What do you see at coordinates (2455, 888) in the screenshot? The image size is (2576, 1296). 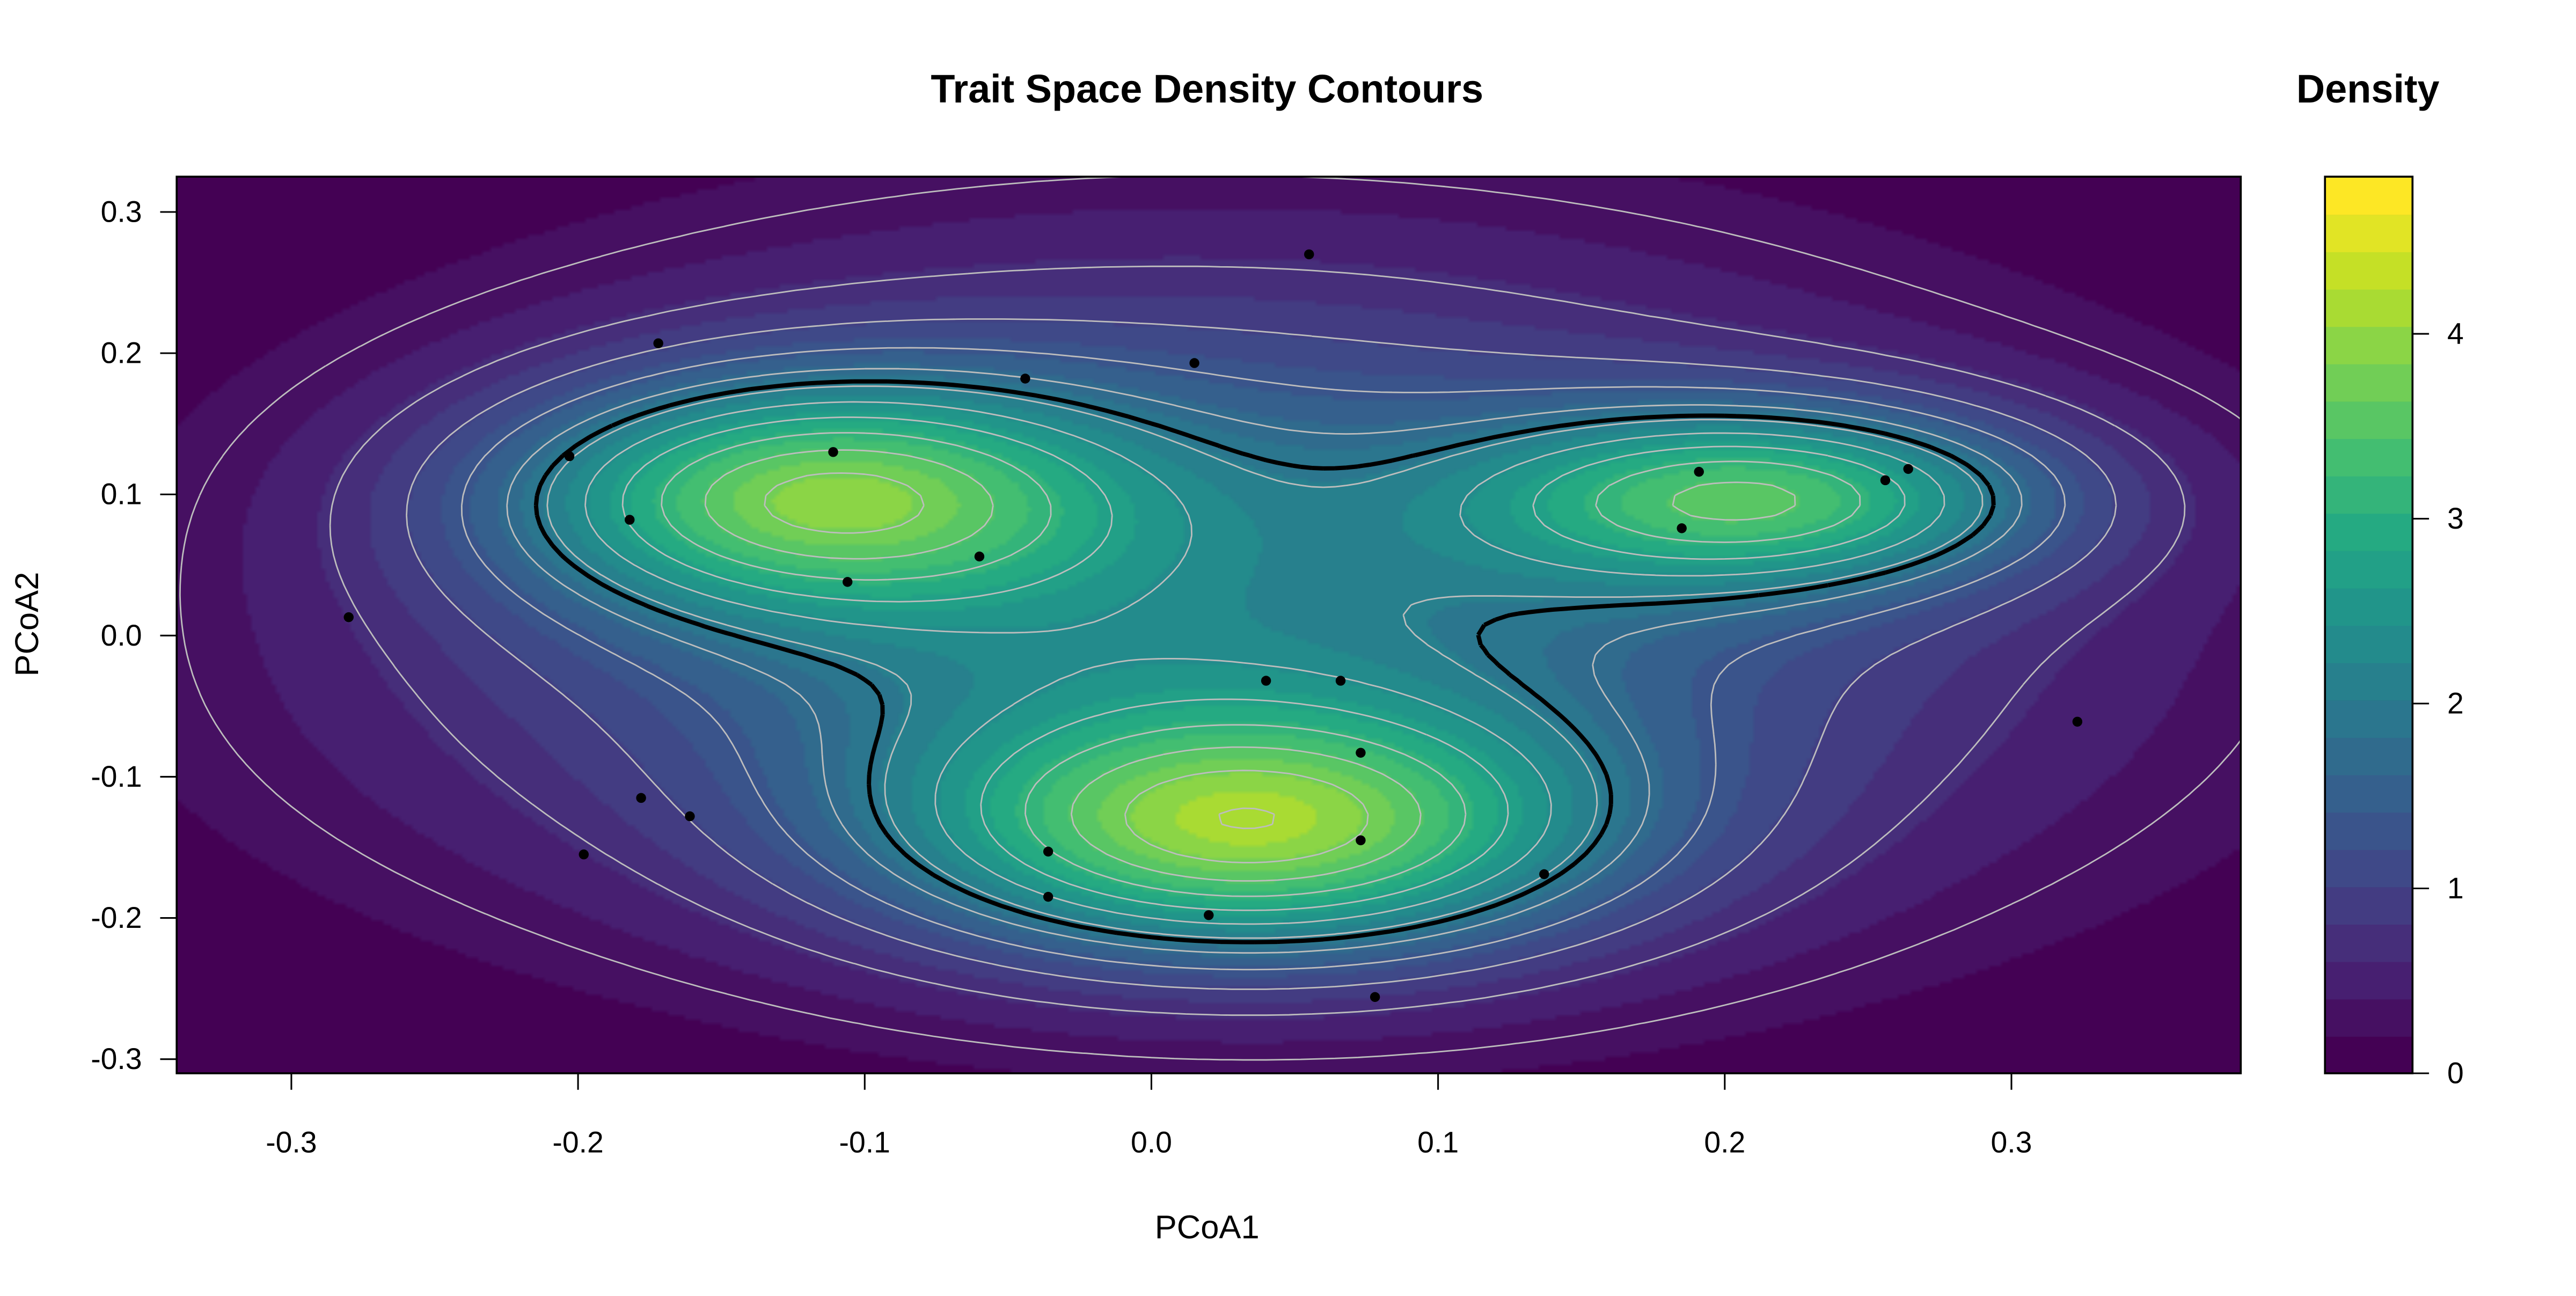 I see `colorbar-tick-label: 1` at bounding box center [2455, 888].